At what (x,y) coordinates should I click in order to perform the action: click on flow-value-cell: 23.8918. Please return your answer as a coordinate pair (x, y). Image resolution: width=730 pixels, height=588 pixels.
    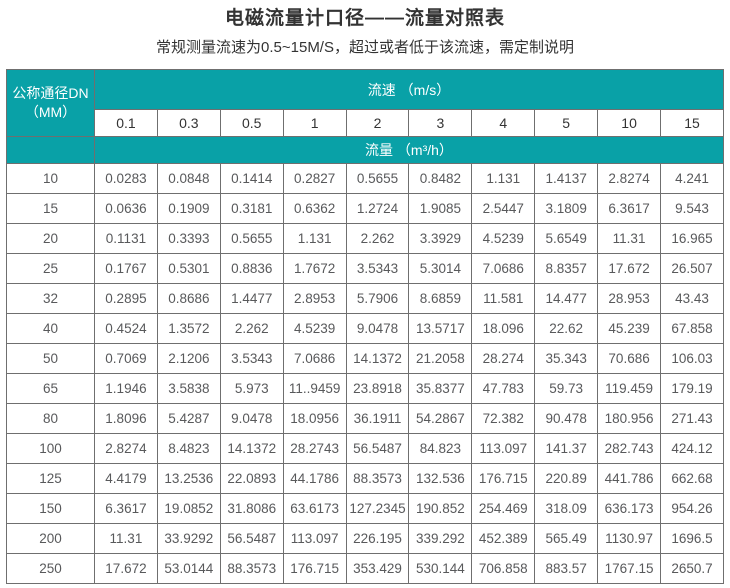
    Looking at the image, I should click on (377, 388).